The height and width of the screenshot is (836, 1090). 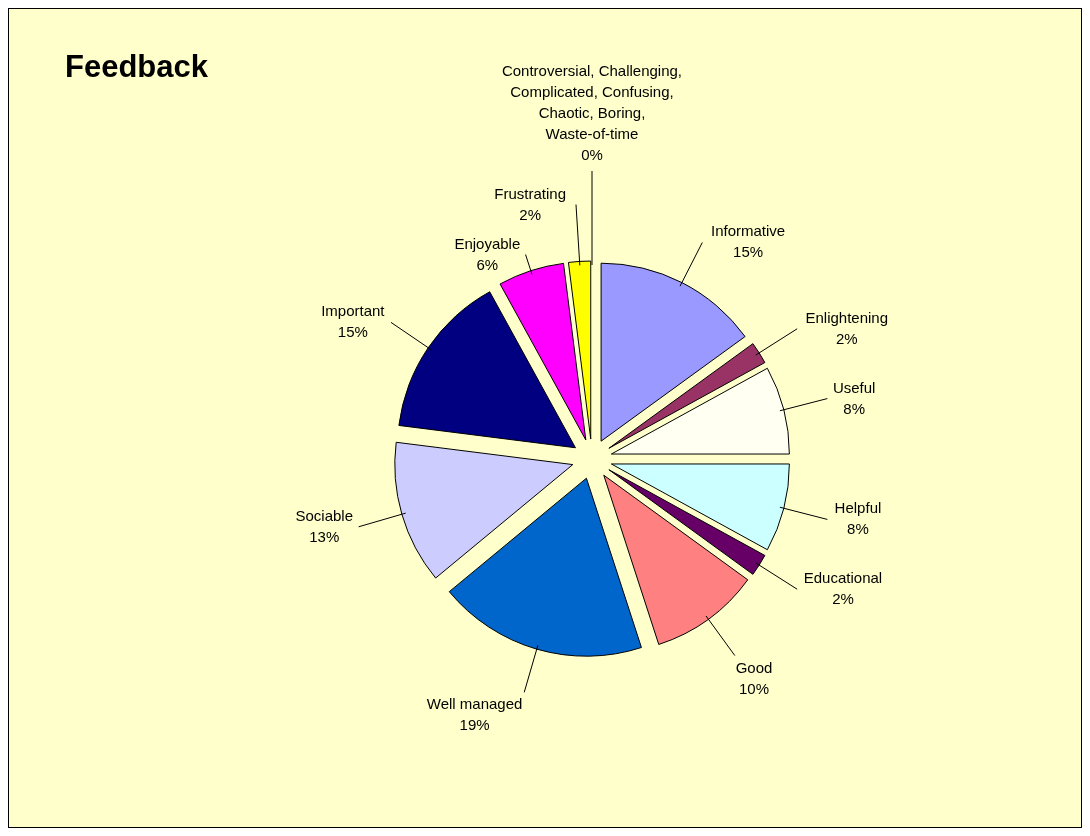 I want to click on category-label: Controversial, Challenging, Complicated, Confusing, Chaotic, Boring, Waste-of-time, so click(x=592, y=102).